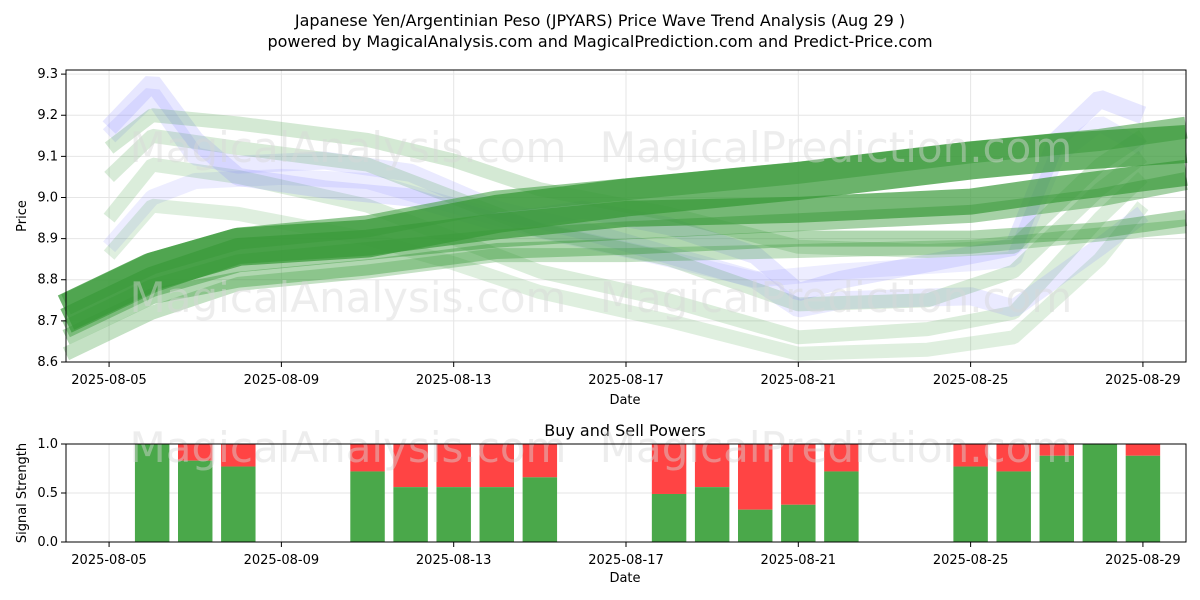 The image size is (1200, 600). What do you see at coordinates (971, 560) in the screenshot?
I see `bottom-x-tick-label: 2025-08-25` at bounding box center [971, 560].